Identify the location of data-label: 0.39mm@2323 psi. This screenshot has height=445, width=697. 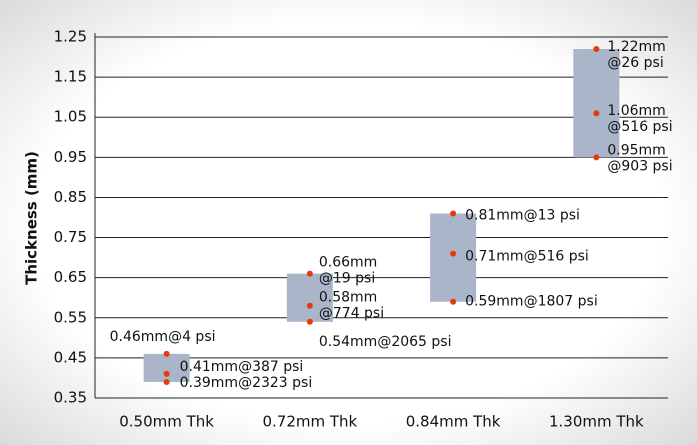
(246, 383).